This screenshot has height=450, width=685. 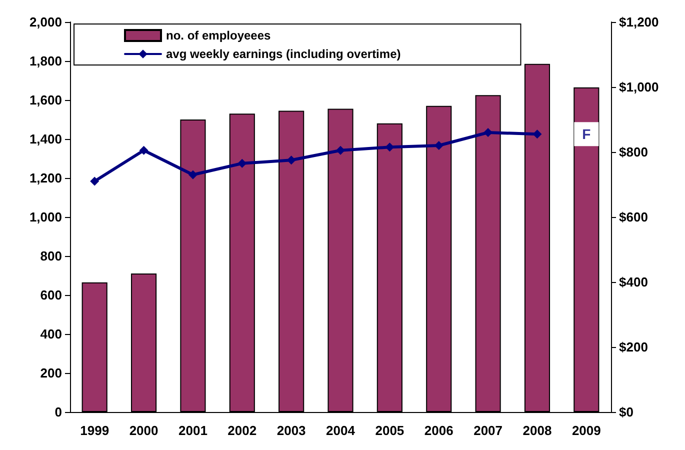 What do you see at coordinates (639, 87) in the screenshot?
I see `y2-tick-label: $1,000` at bounding box center [639, 87].